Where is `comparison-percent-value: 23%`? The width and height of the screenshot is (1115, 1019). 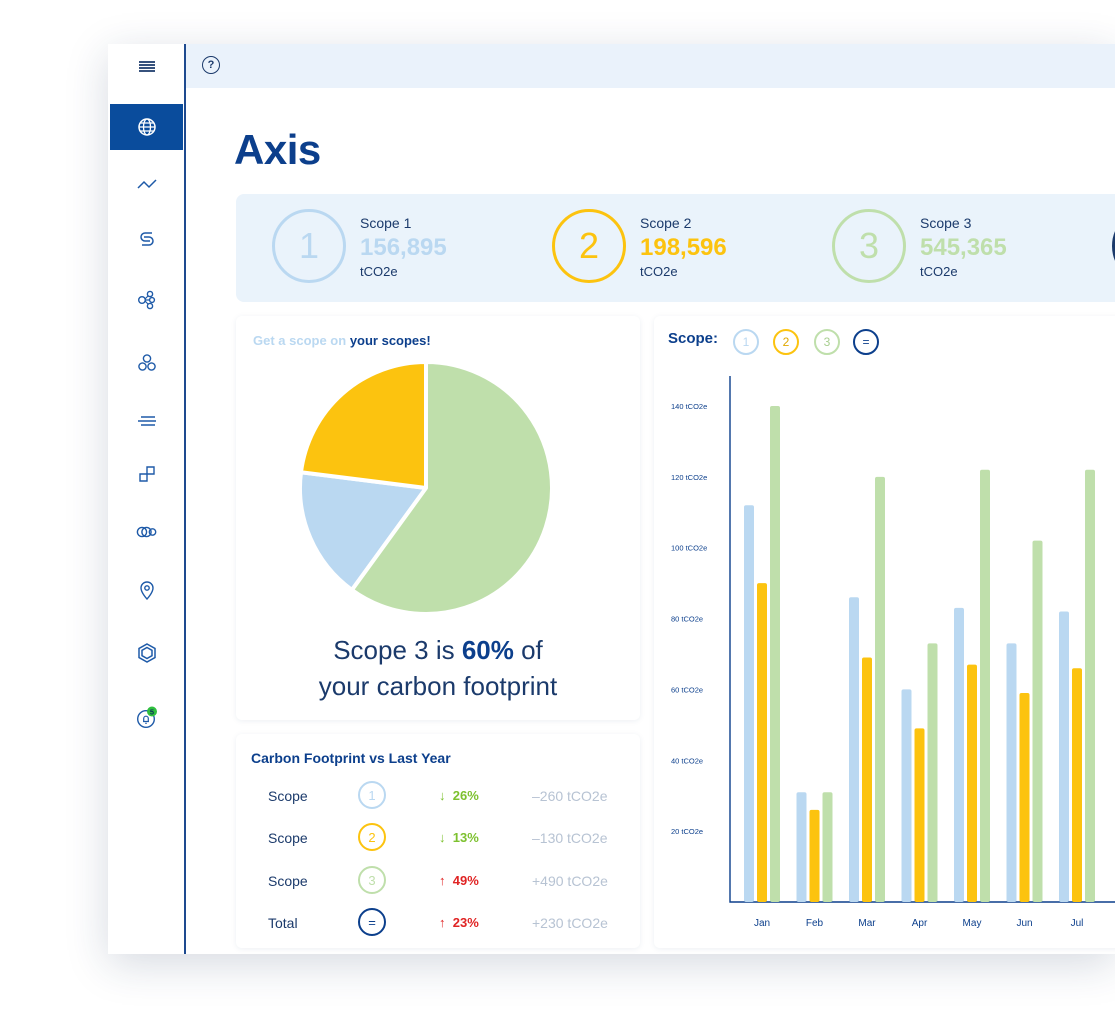
comparison-percent-value: 23% is located at coordinates (465, 922).